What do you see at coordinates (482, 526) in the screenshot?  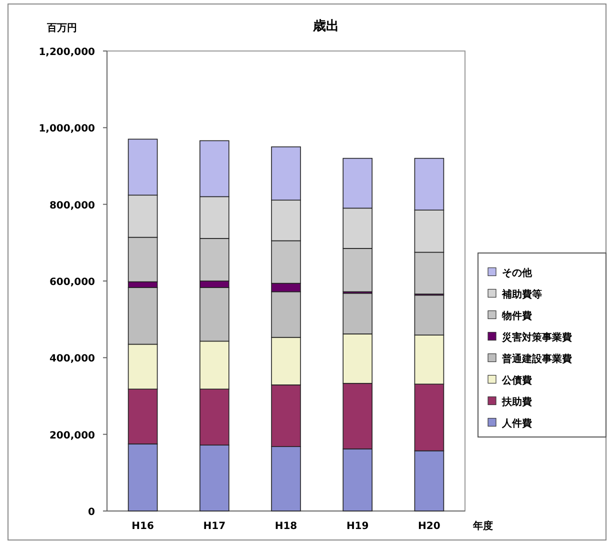 I see `x-axis-title: 年度` at bounding box center [482, 526].